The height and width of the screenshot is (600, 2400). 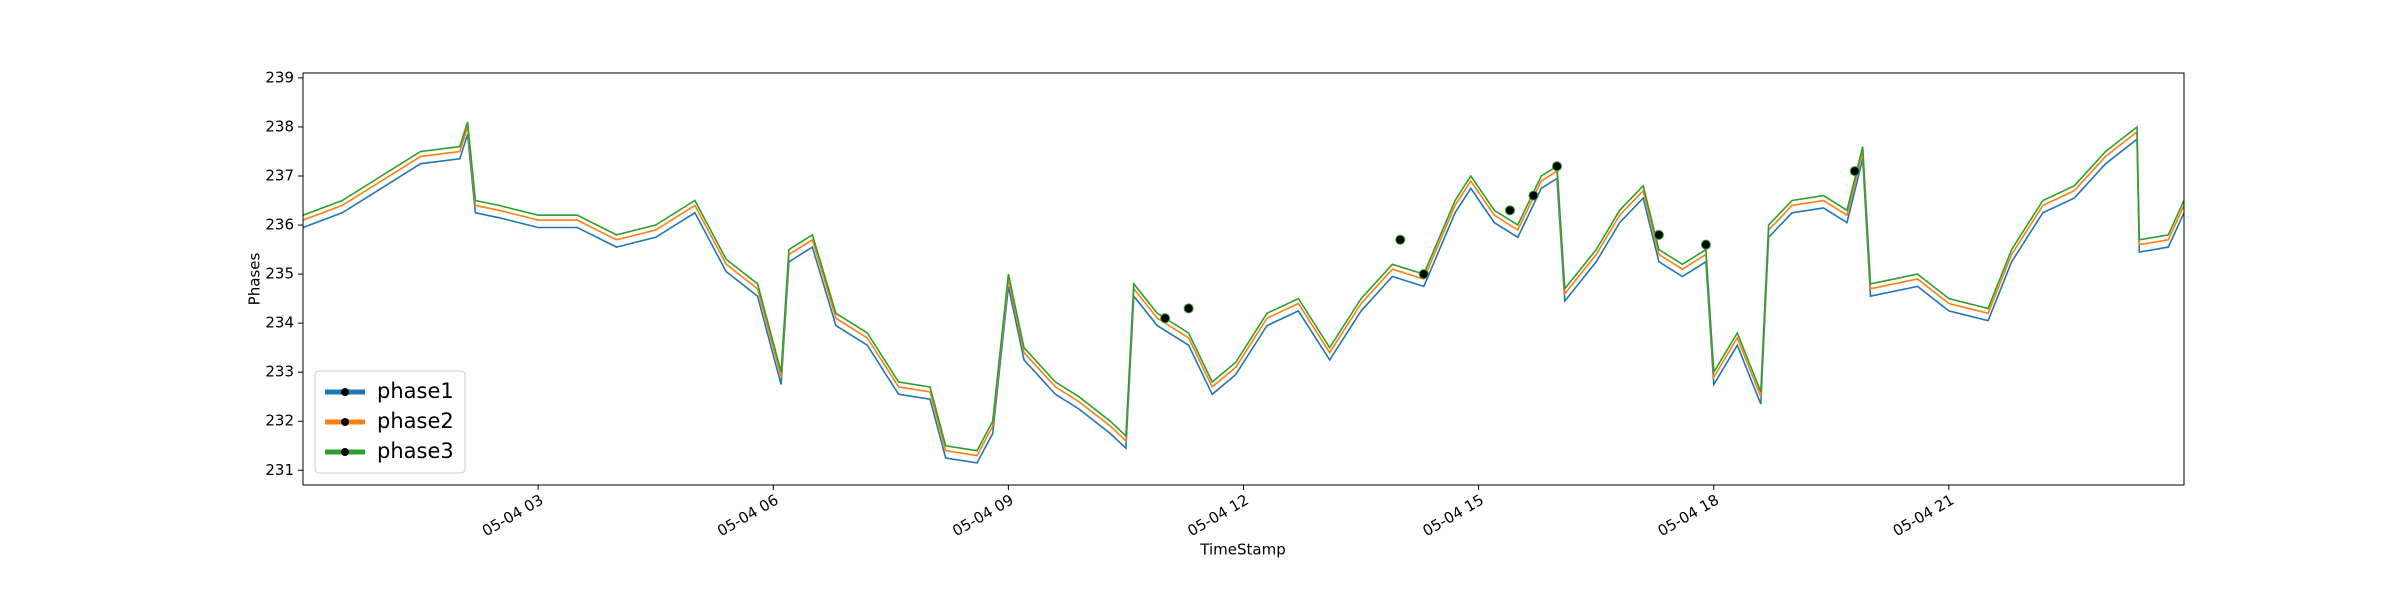 I want to click on legend-box, so click(x=390, y=422).